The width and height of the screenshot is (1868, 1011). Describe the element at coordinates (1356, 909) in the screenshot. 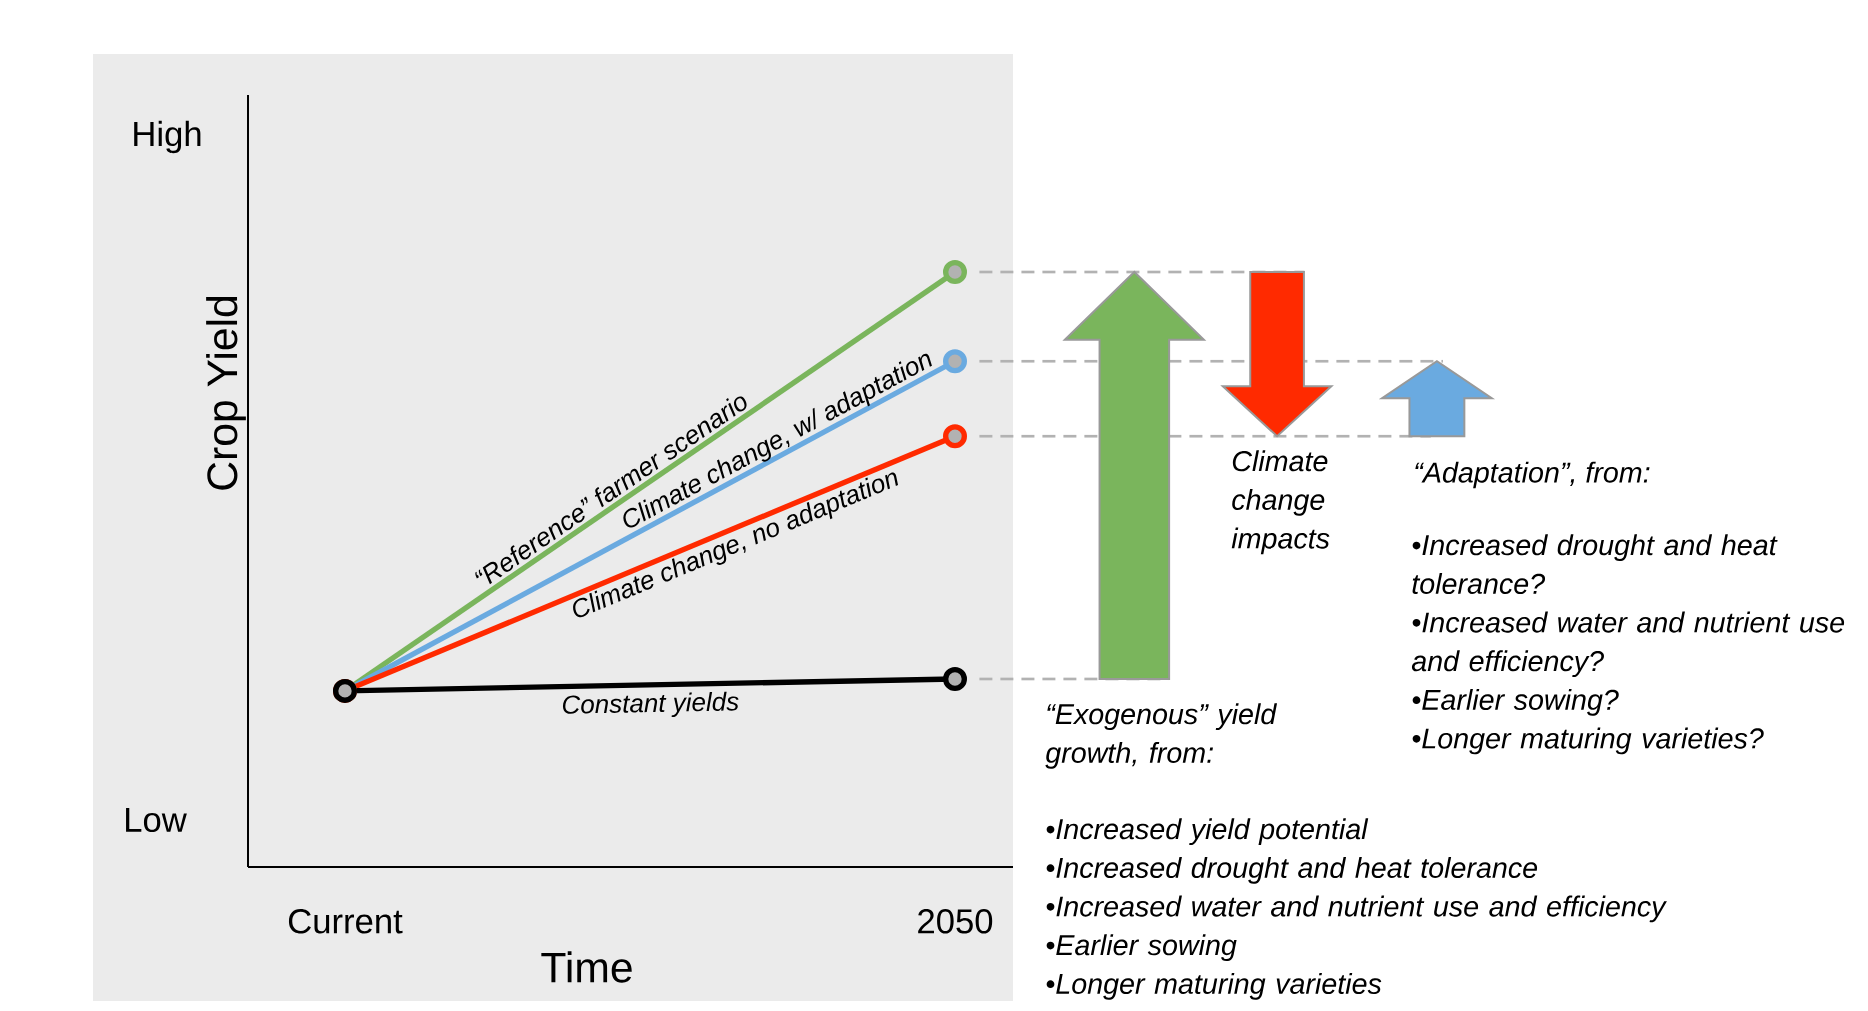

I see `text: •Increased water and nutrient use and efficiency` at that location.